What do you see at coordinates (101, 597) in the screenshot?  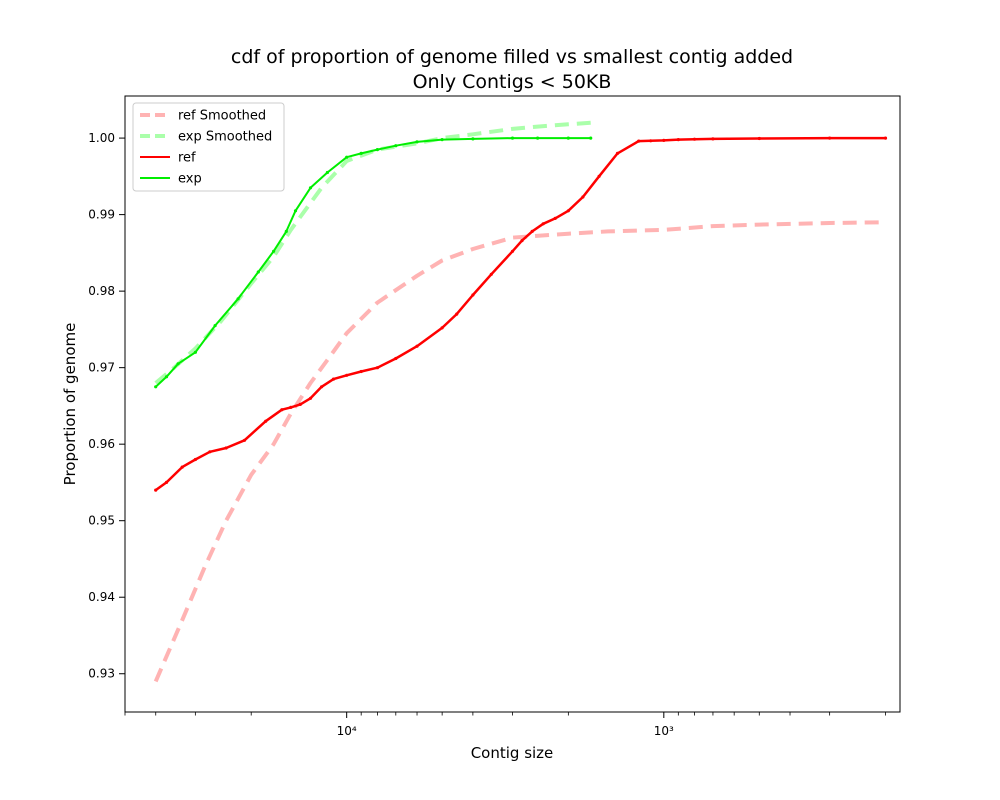 I see `y-tick-label: 0.94` at bounding box center [101, 597].